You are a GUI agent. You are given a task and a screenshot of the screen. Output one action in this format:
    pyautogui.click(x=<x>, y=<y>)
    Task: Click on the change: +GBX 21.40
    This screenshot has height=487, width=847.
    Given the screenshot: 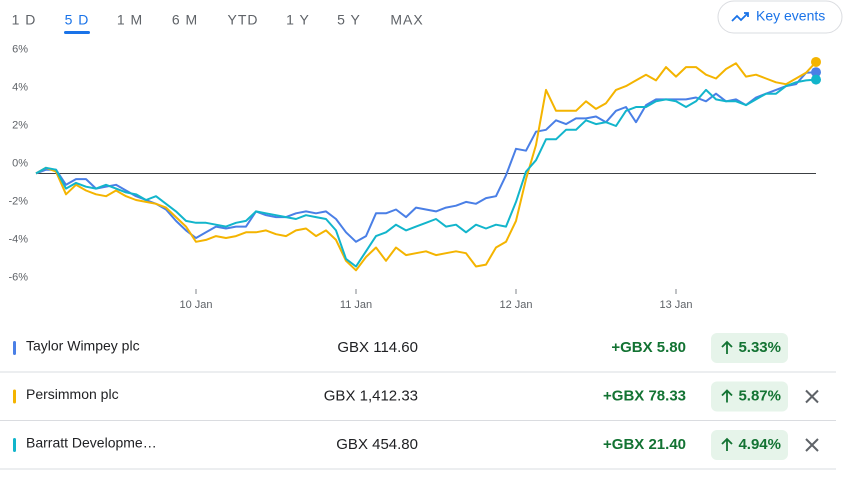 What is the action you would take?
    pyautogui.click(x=644, y=444)
    